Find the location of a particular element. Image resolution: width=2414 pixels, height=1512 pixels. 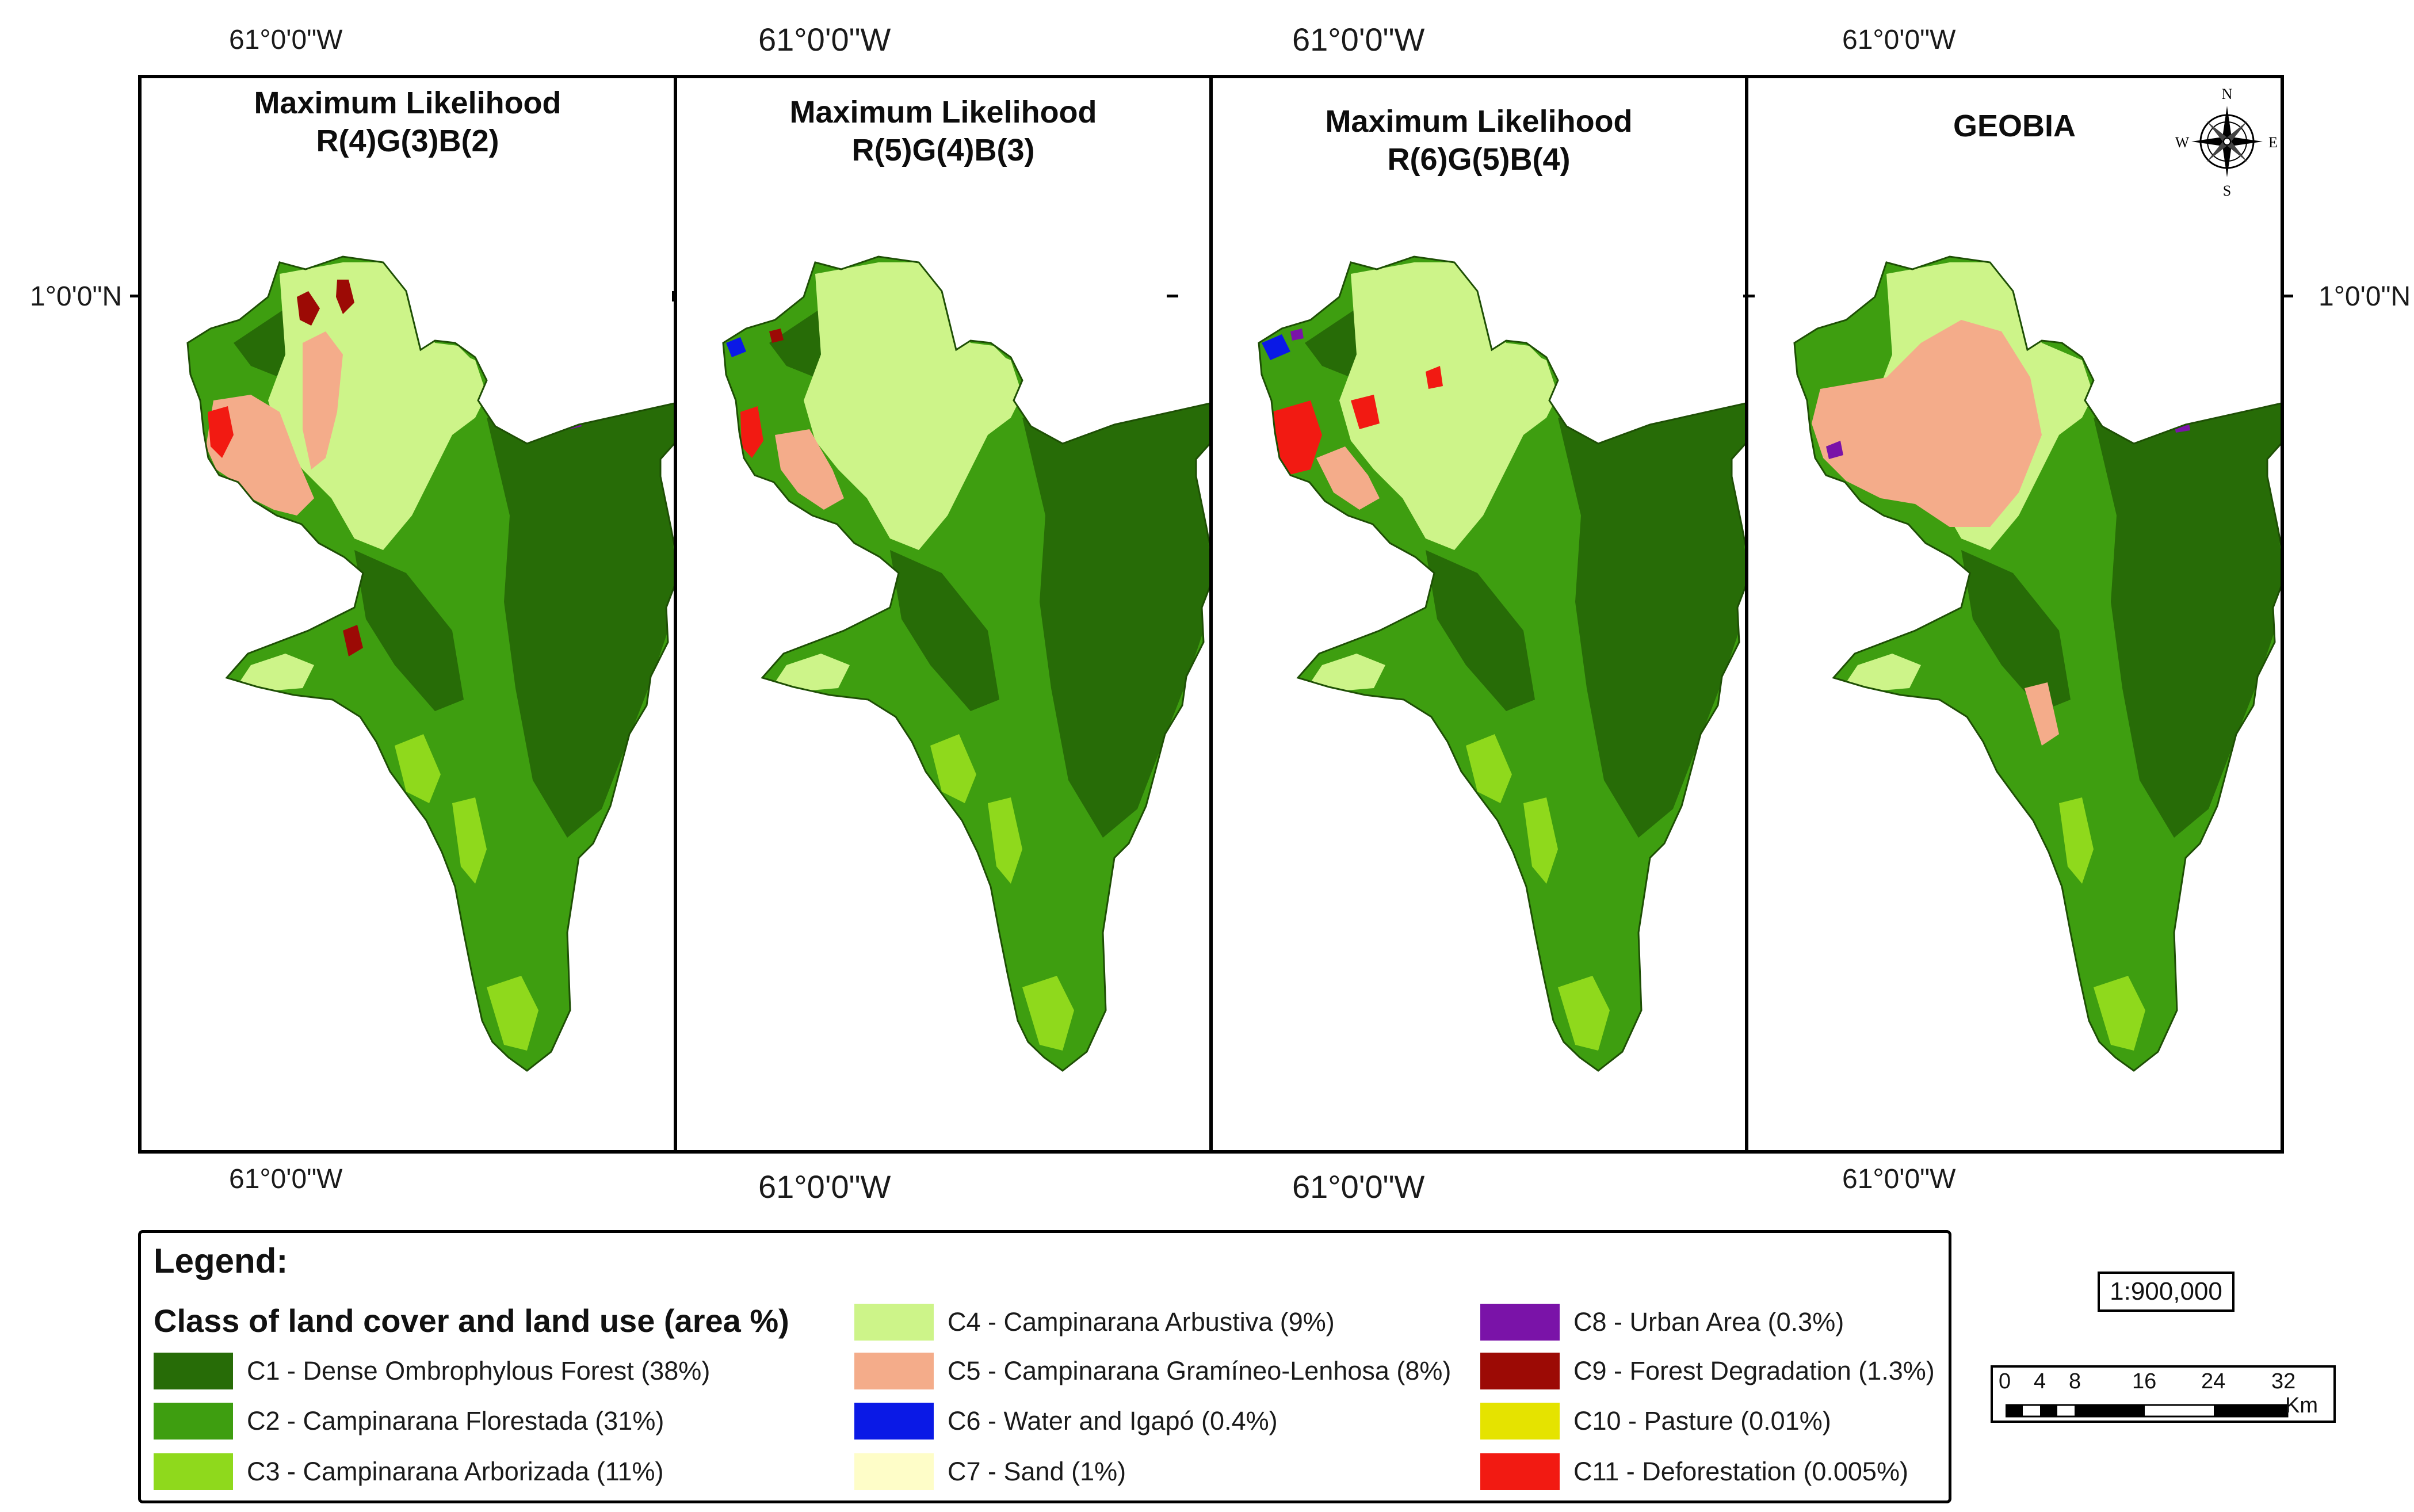

legend-item-c1: C1 - Dense Ombrophylous Forest (38%) is located at coordinates (432, 1371).